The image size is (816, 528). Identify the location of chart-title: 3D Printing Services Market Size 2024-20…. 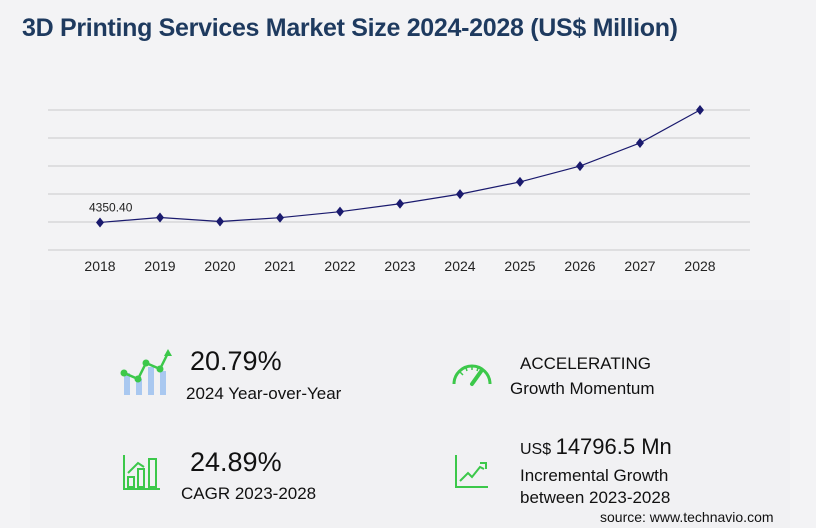
(350, 28).